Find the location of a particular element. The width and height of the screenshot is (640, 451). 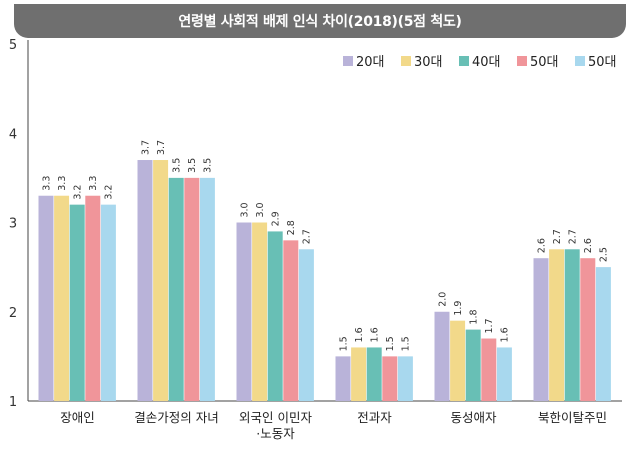

data-label: 1.7 is located at coordinates (489, 325).